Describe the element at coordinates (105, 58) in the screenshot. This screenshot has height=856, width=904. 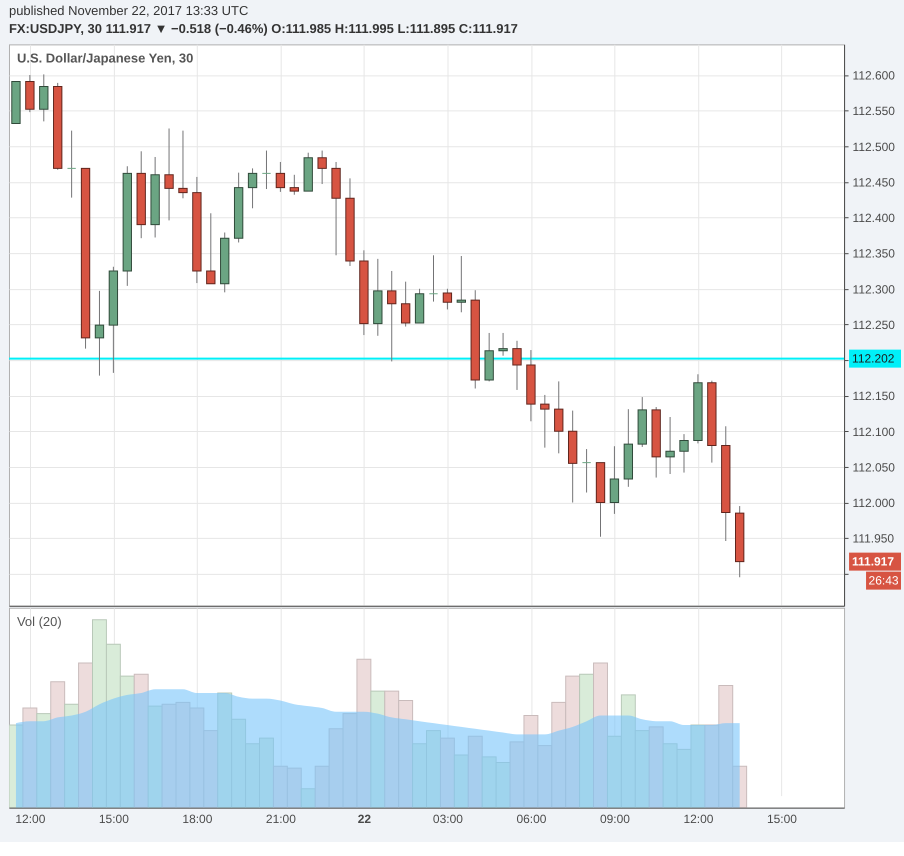
I see `annotation: U.S. Dollar/Japanese Yen, 30` at that location.